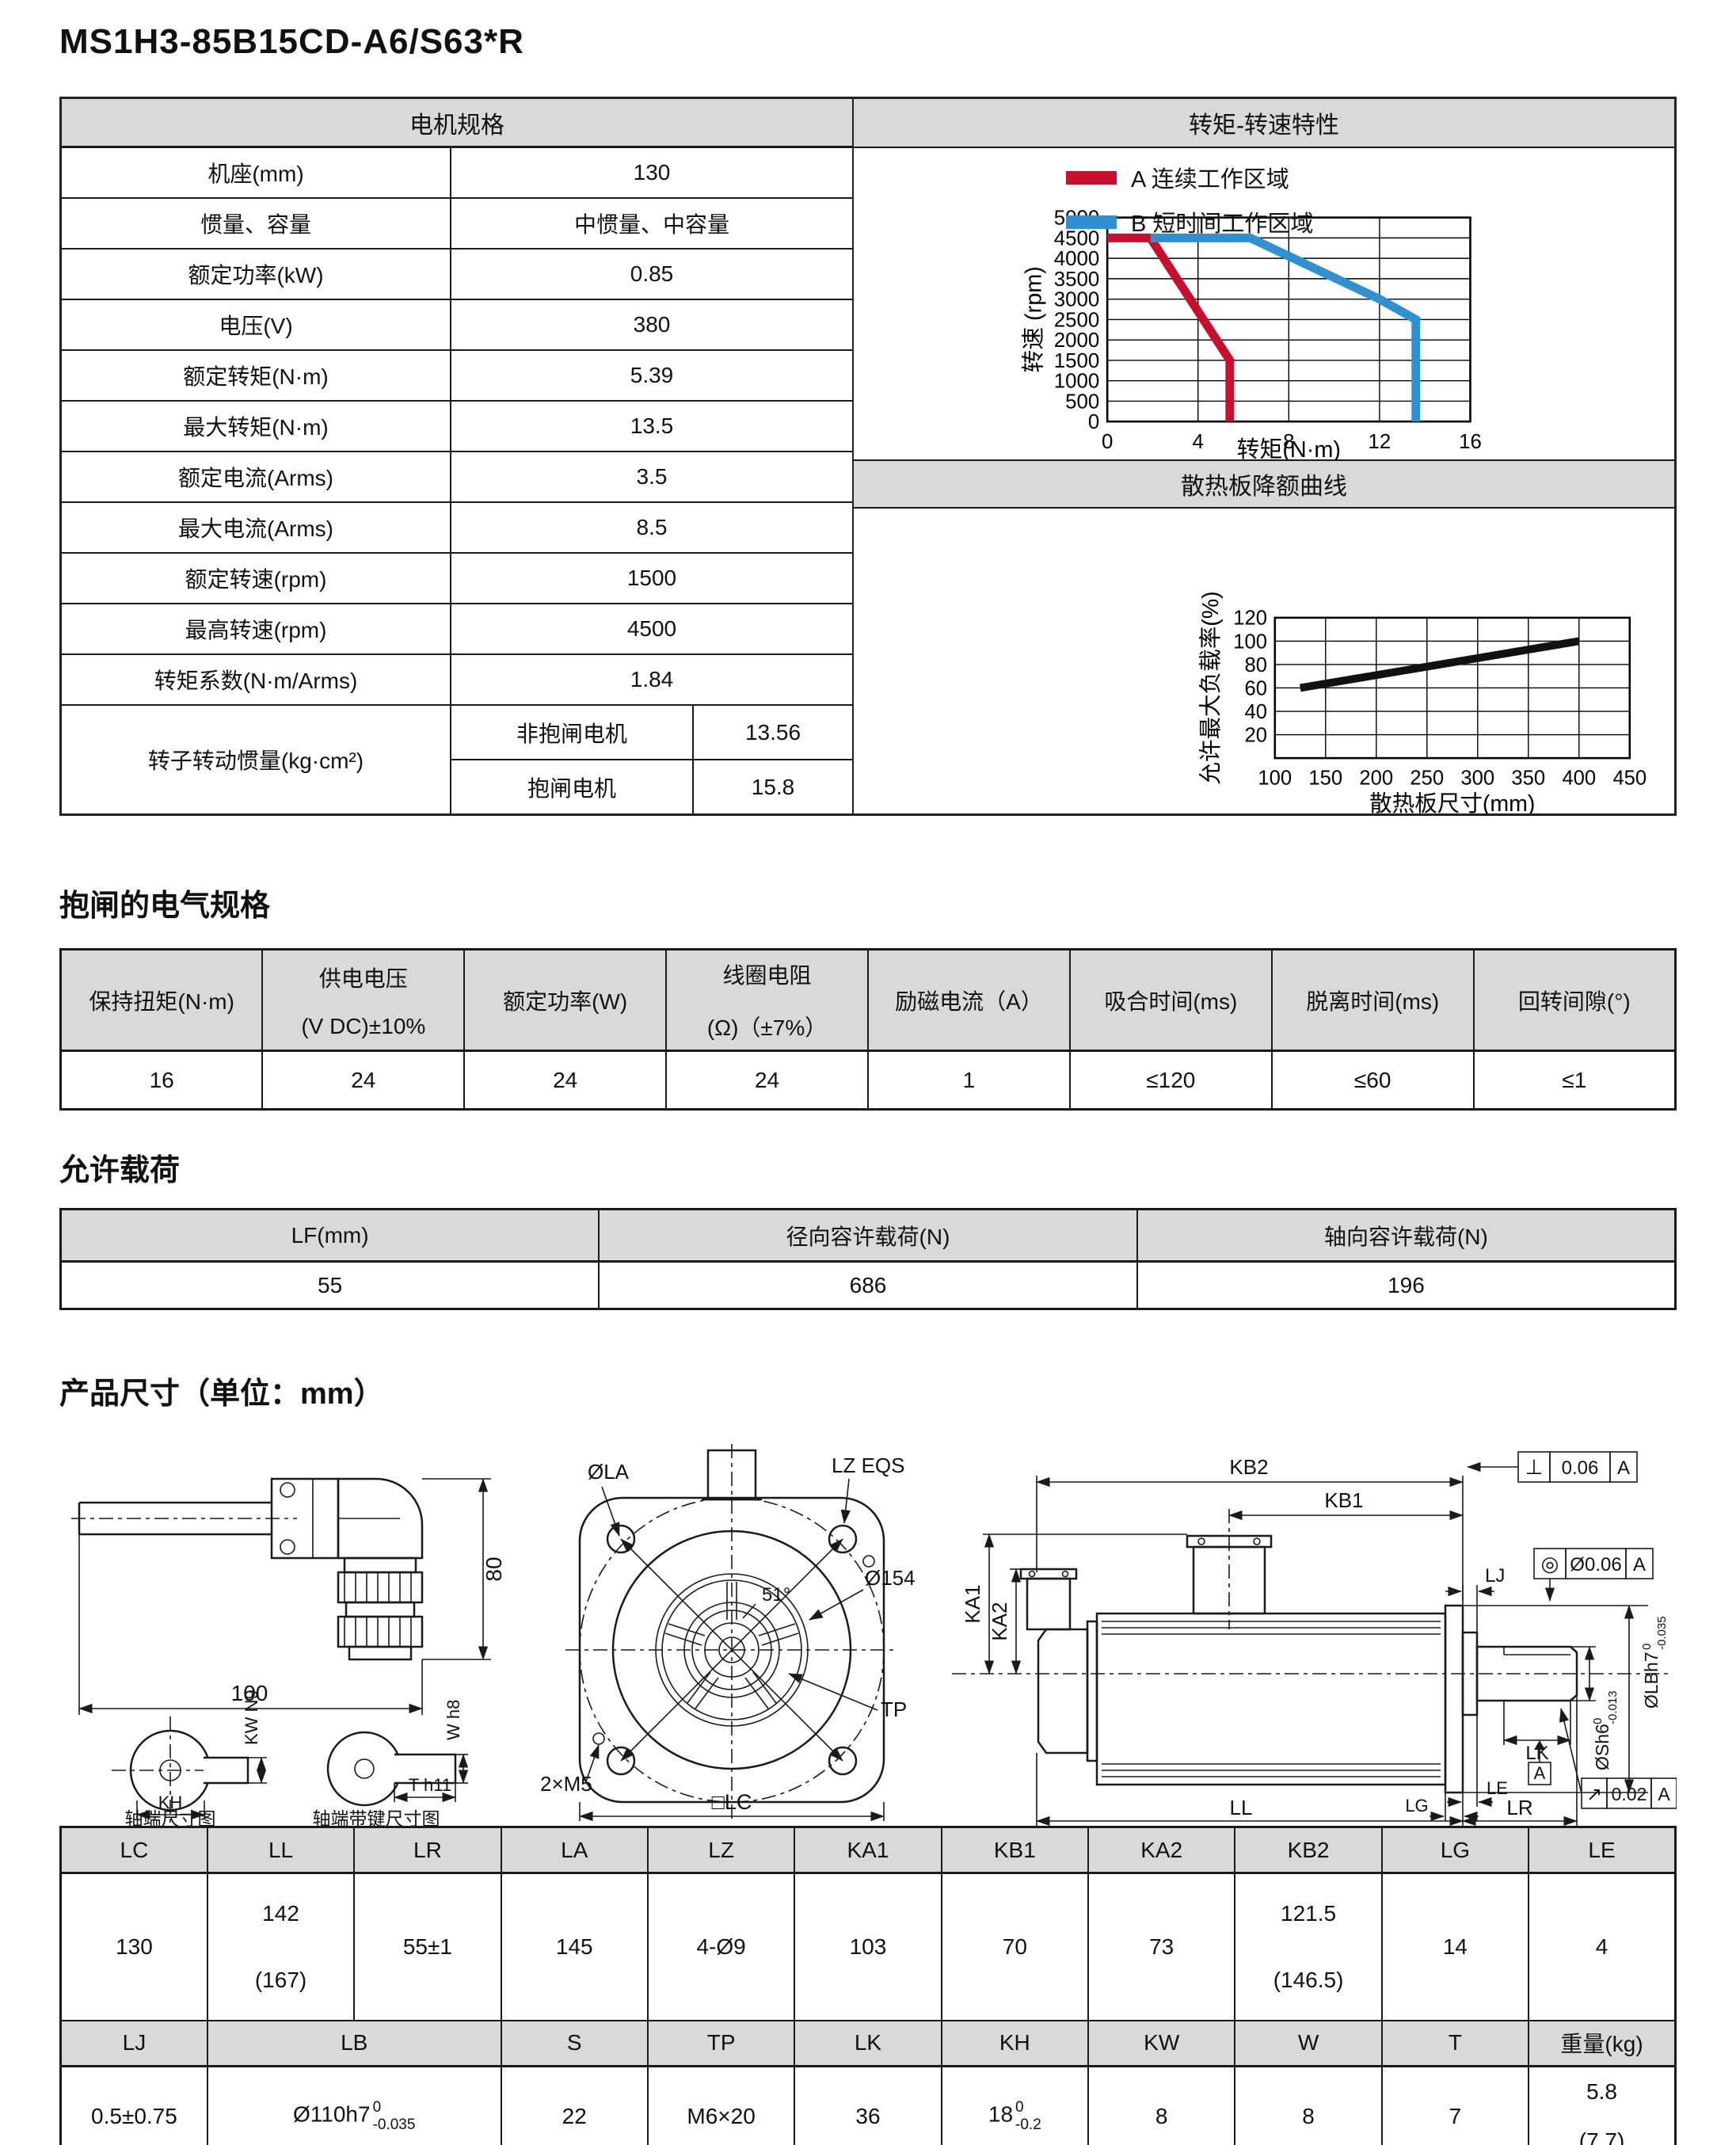  What do you see at coordinates (894, 1709) in the screenshot?
I see `tp-label: TP` at bounding box center [894, 1709].